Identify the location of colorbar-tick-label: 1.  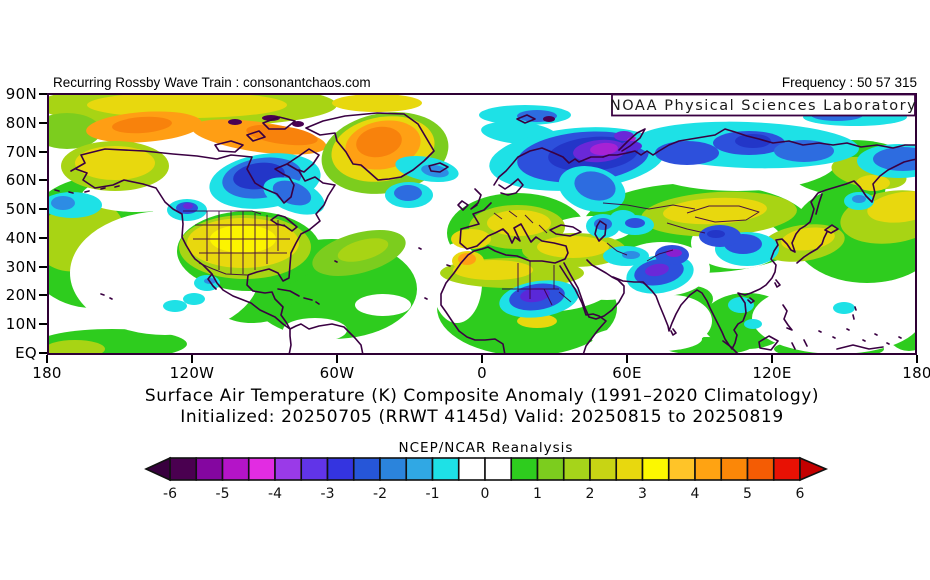
(537, 494).